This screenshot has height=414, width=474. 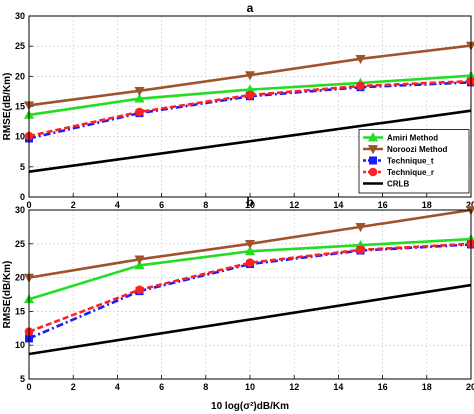 What do you see at coordinates (250, 141) in the screenshot?
I see `series-line-crlb` at bounding box center [250, 141].